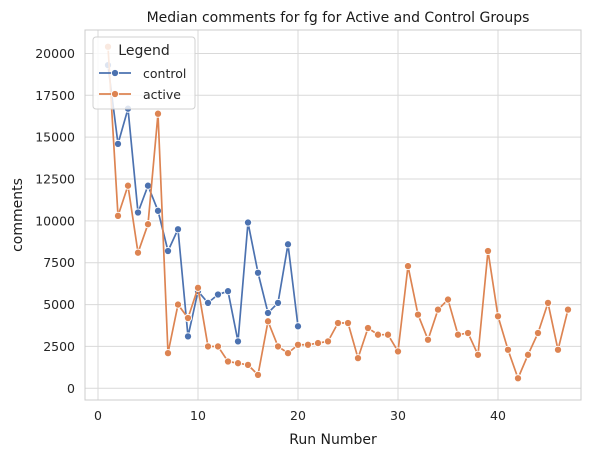 The height and width of the screenshot is (457, 592). What do you see at coordinates (55, 179) in the screenshot?
I see `y-tick-label: 12500` at bounding box center [55, 179].